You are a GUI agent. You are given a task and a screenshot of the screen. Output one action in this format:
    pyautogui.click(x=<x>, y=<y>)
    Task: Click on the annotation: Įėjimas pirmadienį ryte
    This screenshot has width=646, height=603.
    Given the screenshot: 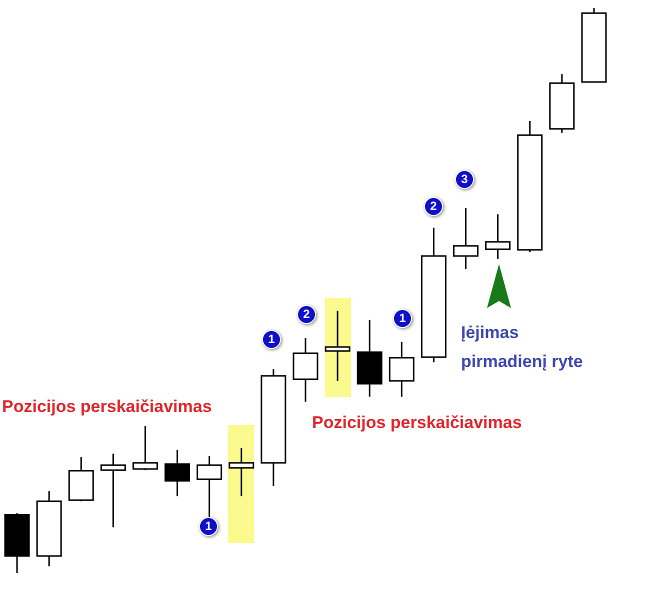 What is the action you would take?
    pyautogui.click(x=522, y=347)
    